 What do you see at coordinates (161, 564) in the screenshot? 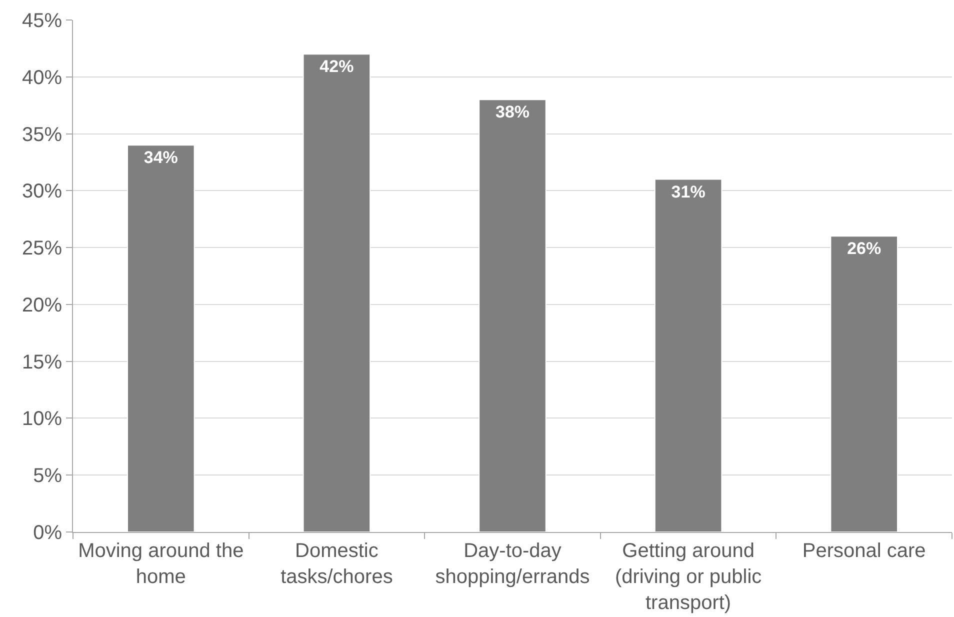
I see `x-tick-label: Moving around the home` at bounding box center [161, 564].